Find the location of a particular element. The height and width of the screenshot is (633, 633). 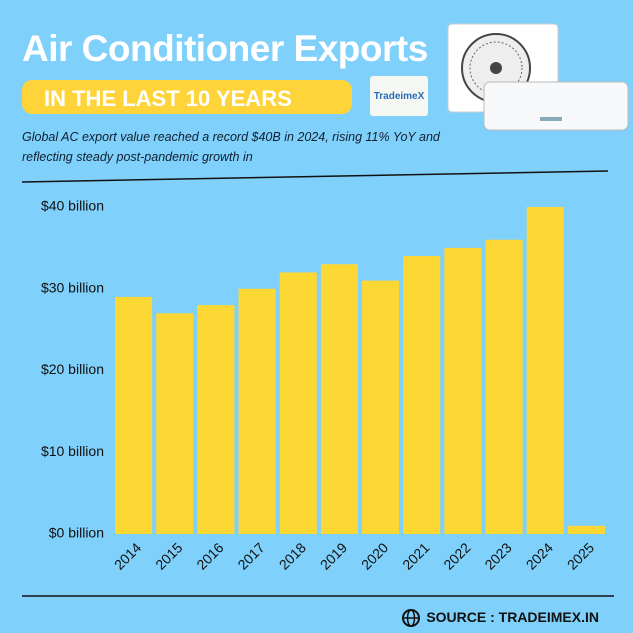

y-tick-label: $0 billion is located at coordinates (76, 533).